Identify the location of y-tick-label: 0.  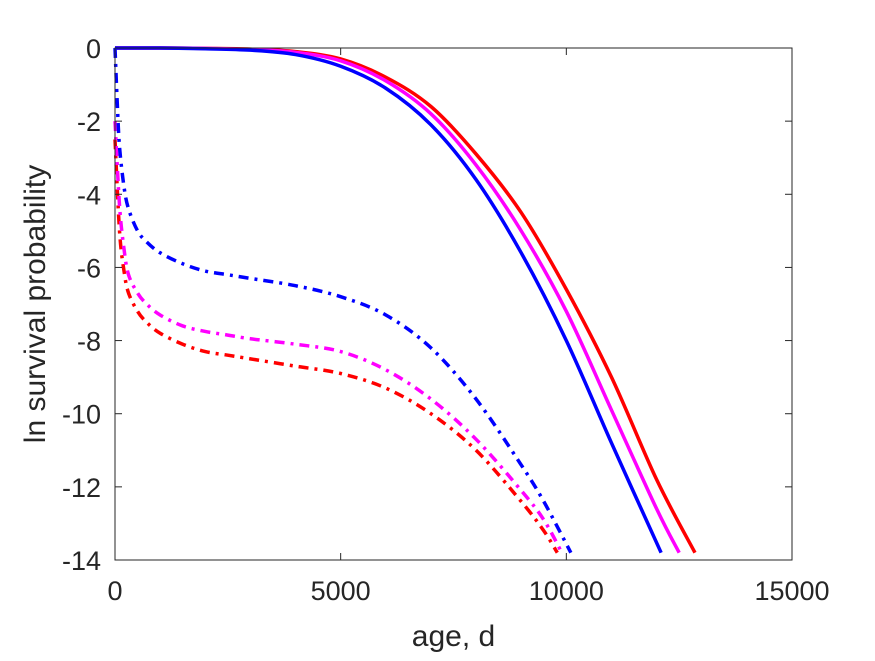
(93, 49).